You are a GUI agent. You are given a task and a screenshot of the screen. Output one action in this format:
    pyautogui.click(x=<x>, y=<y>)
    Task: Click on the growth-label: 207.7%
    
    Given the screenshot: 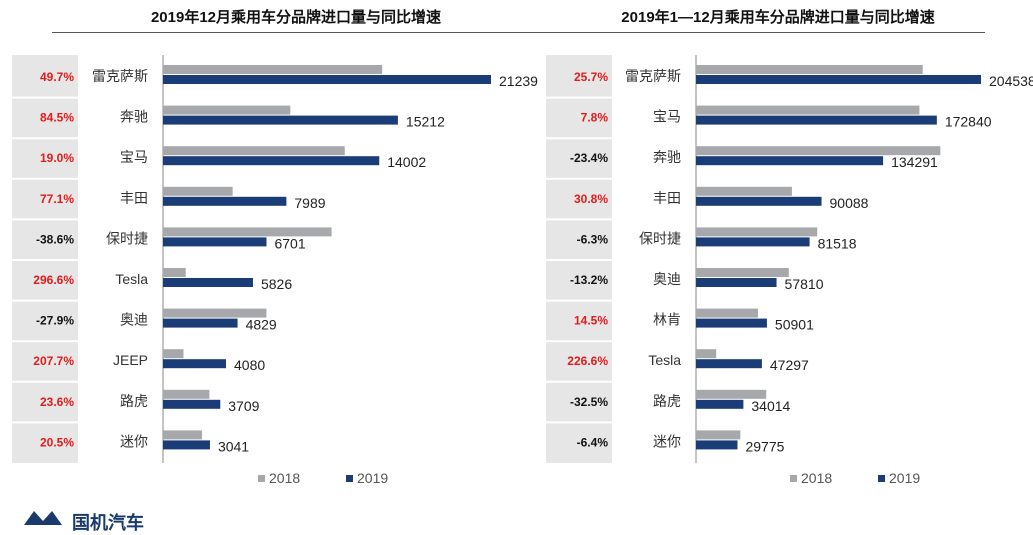 What is the action you would take?
    pyautogui.click(x=53, y=361)
    